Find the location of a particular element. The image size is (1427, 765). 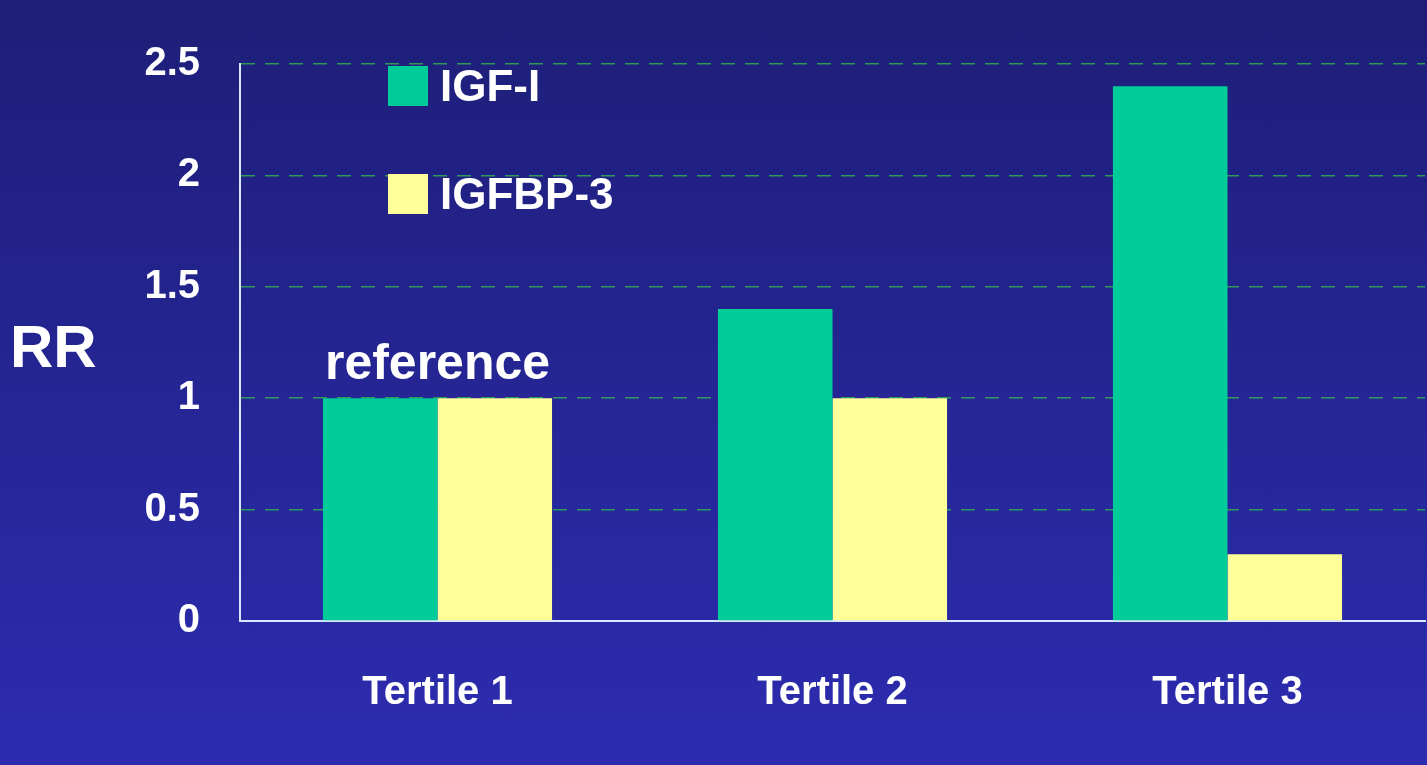

legend-label: IGF-I is located at coordinates (490, 86).